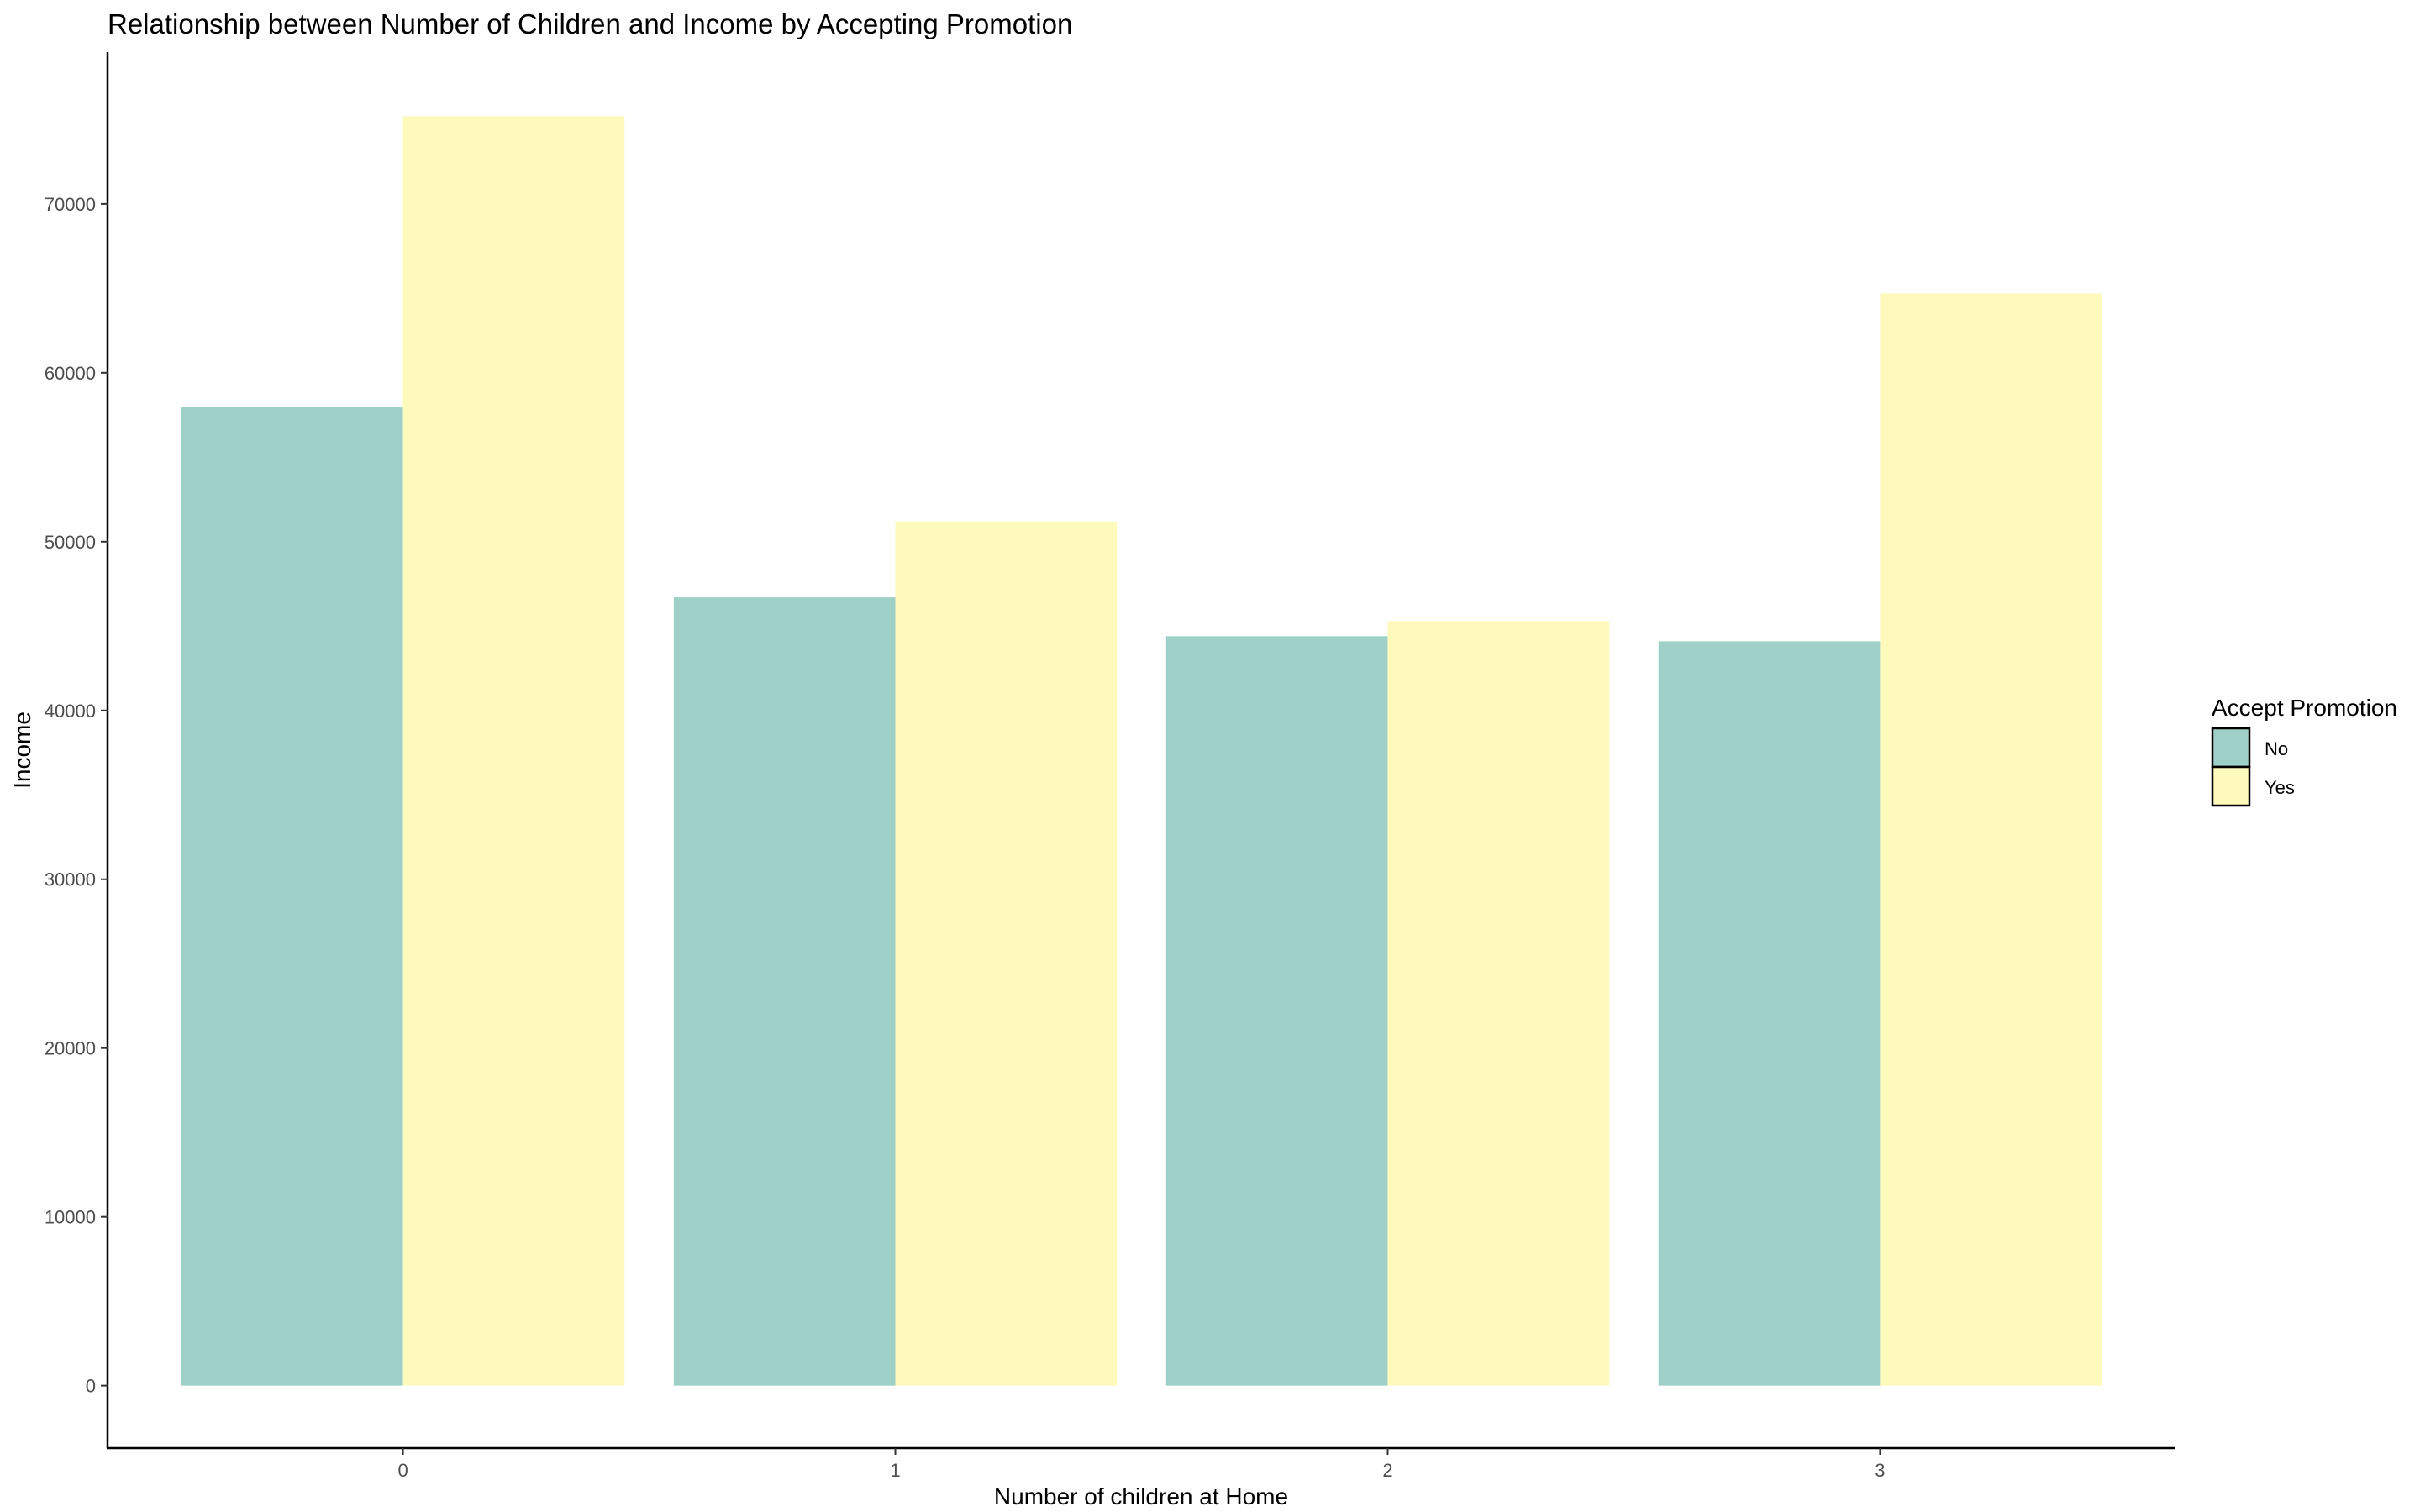  I want to click on y-tick-label: 50000, so click(70, 542).